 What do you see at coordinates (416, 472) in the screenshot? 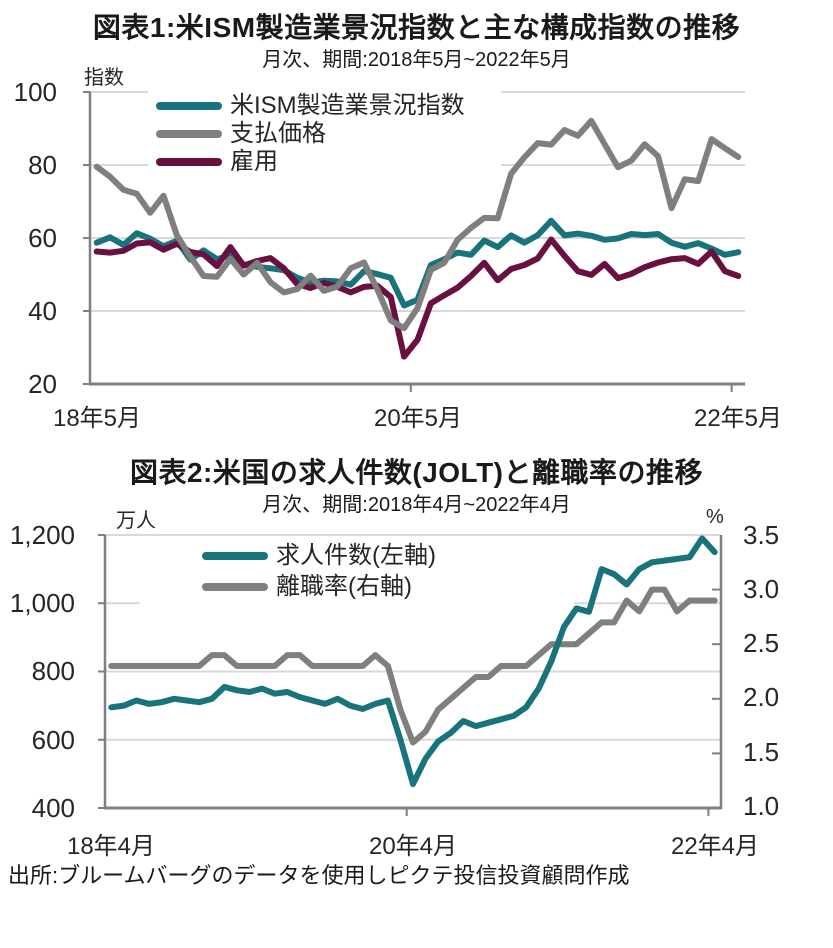
I see `chart2-title: 図表2:米国の求人件数(JOLT)と離職率の推移` at bounding box center [416, 472].